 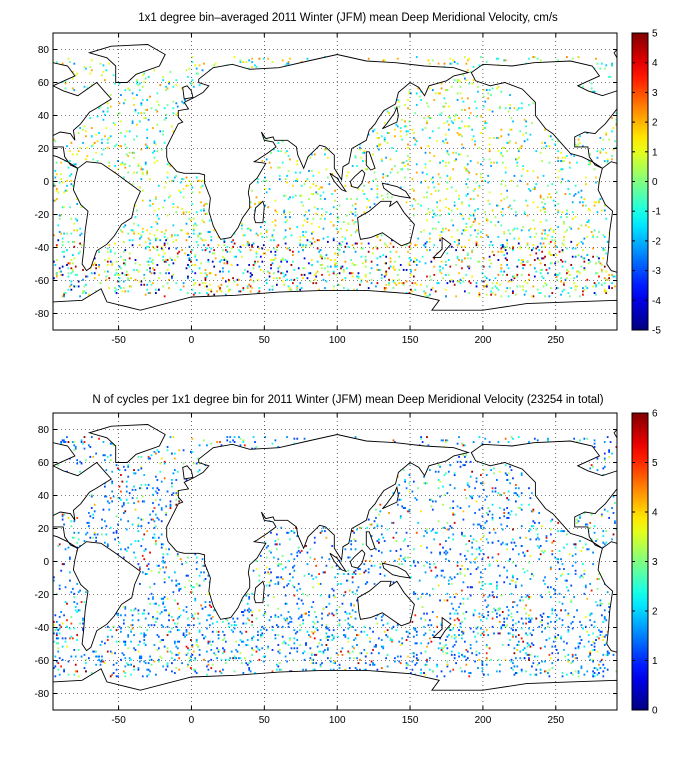 What do you see at coordinates (656, 241) in the screenshot?
I see `colorbar-tick-label: -2` at bounding box center [656, 241].